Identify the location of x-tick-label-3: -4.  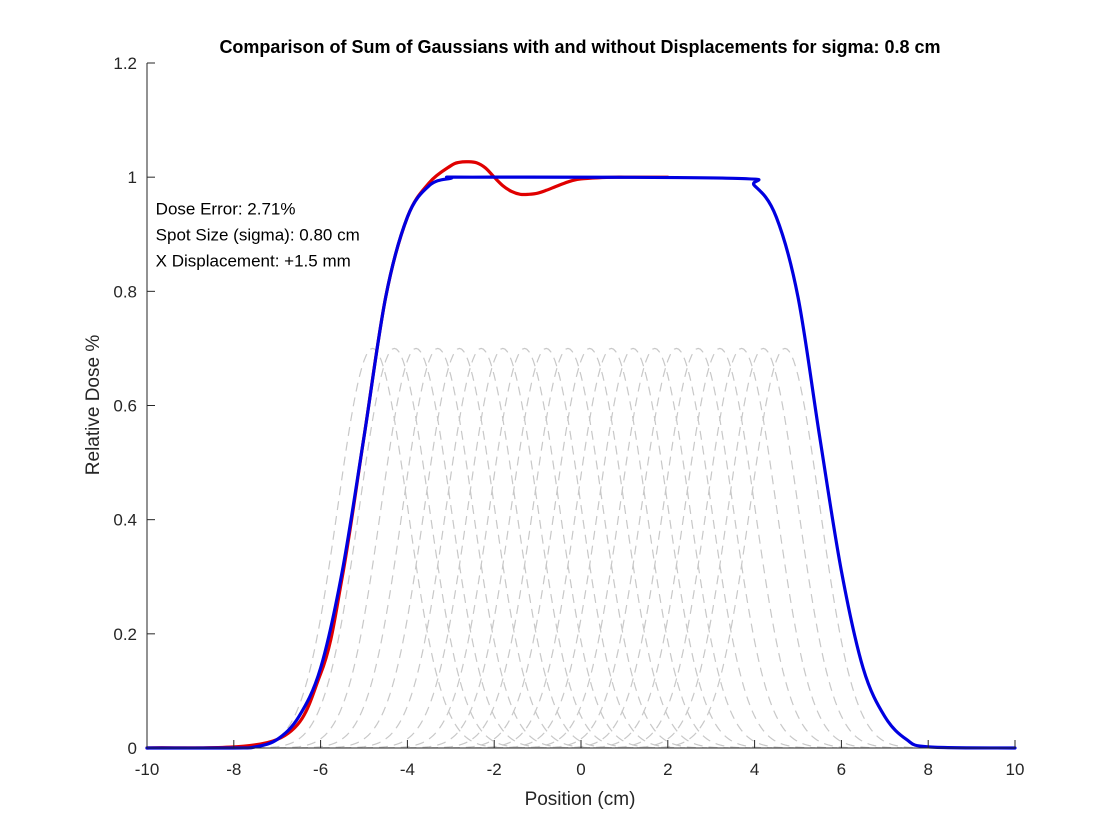
(407, 769).